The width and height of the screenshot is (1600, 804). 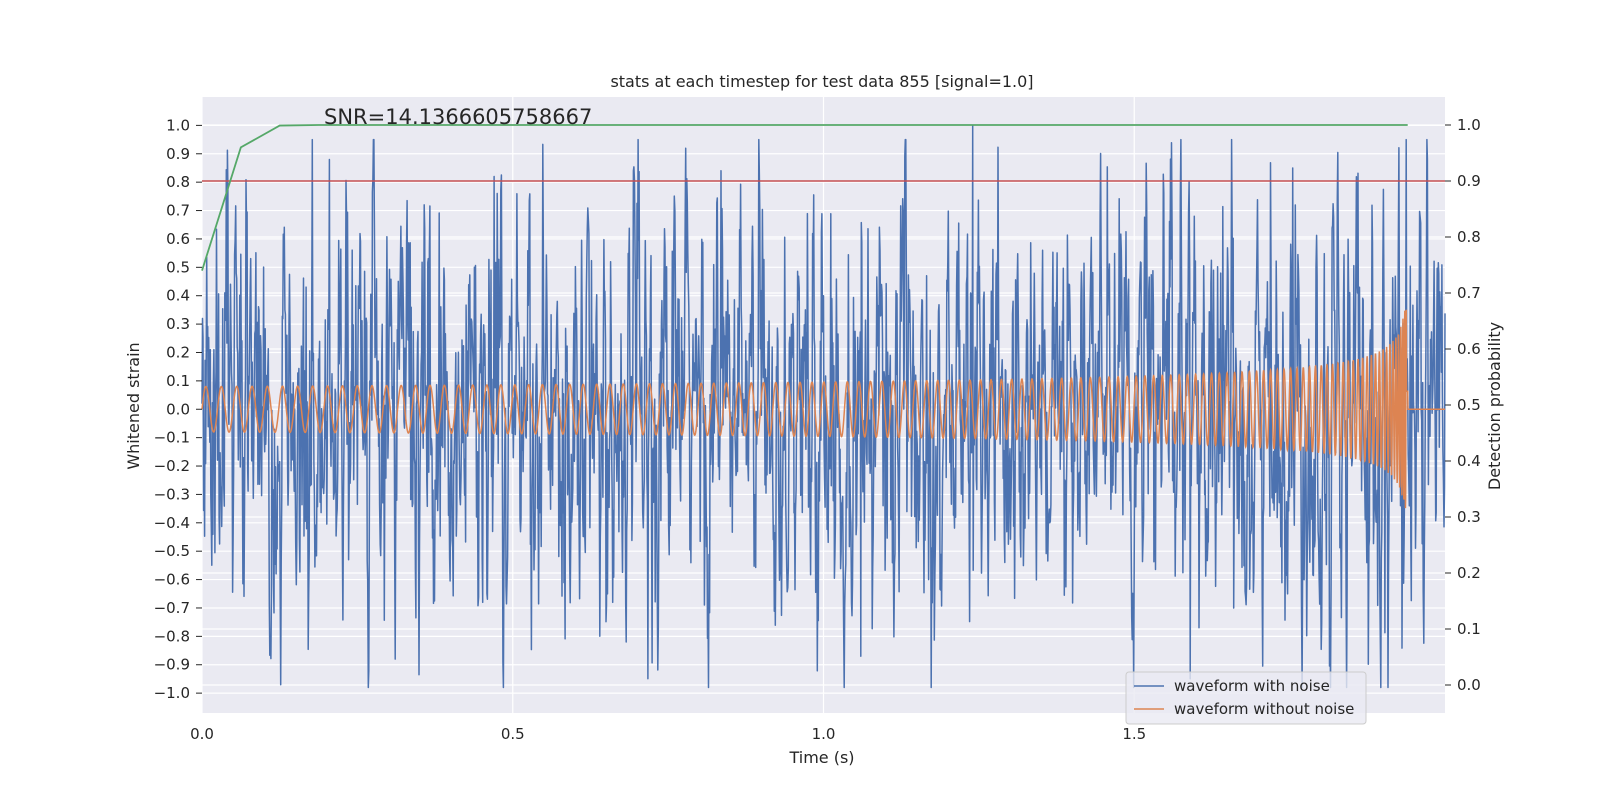 I want to click on y-left-tick-label-0: 1.0, so click(x=178, y=125).